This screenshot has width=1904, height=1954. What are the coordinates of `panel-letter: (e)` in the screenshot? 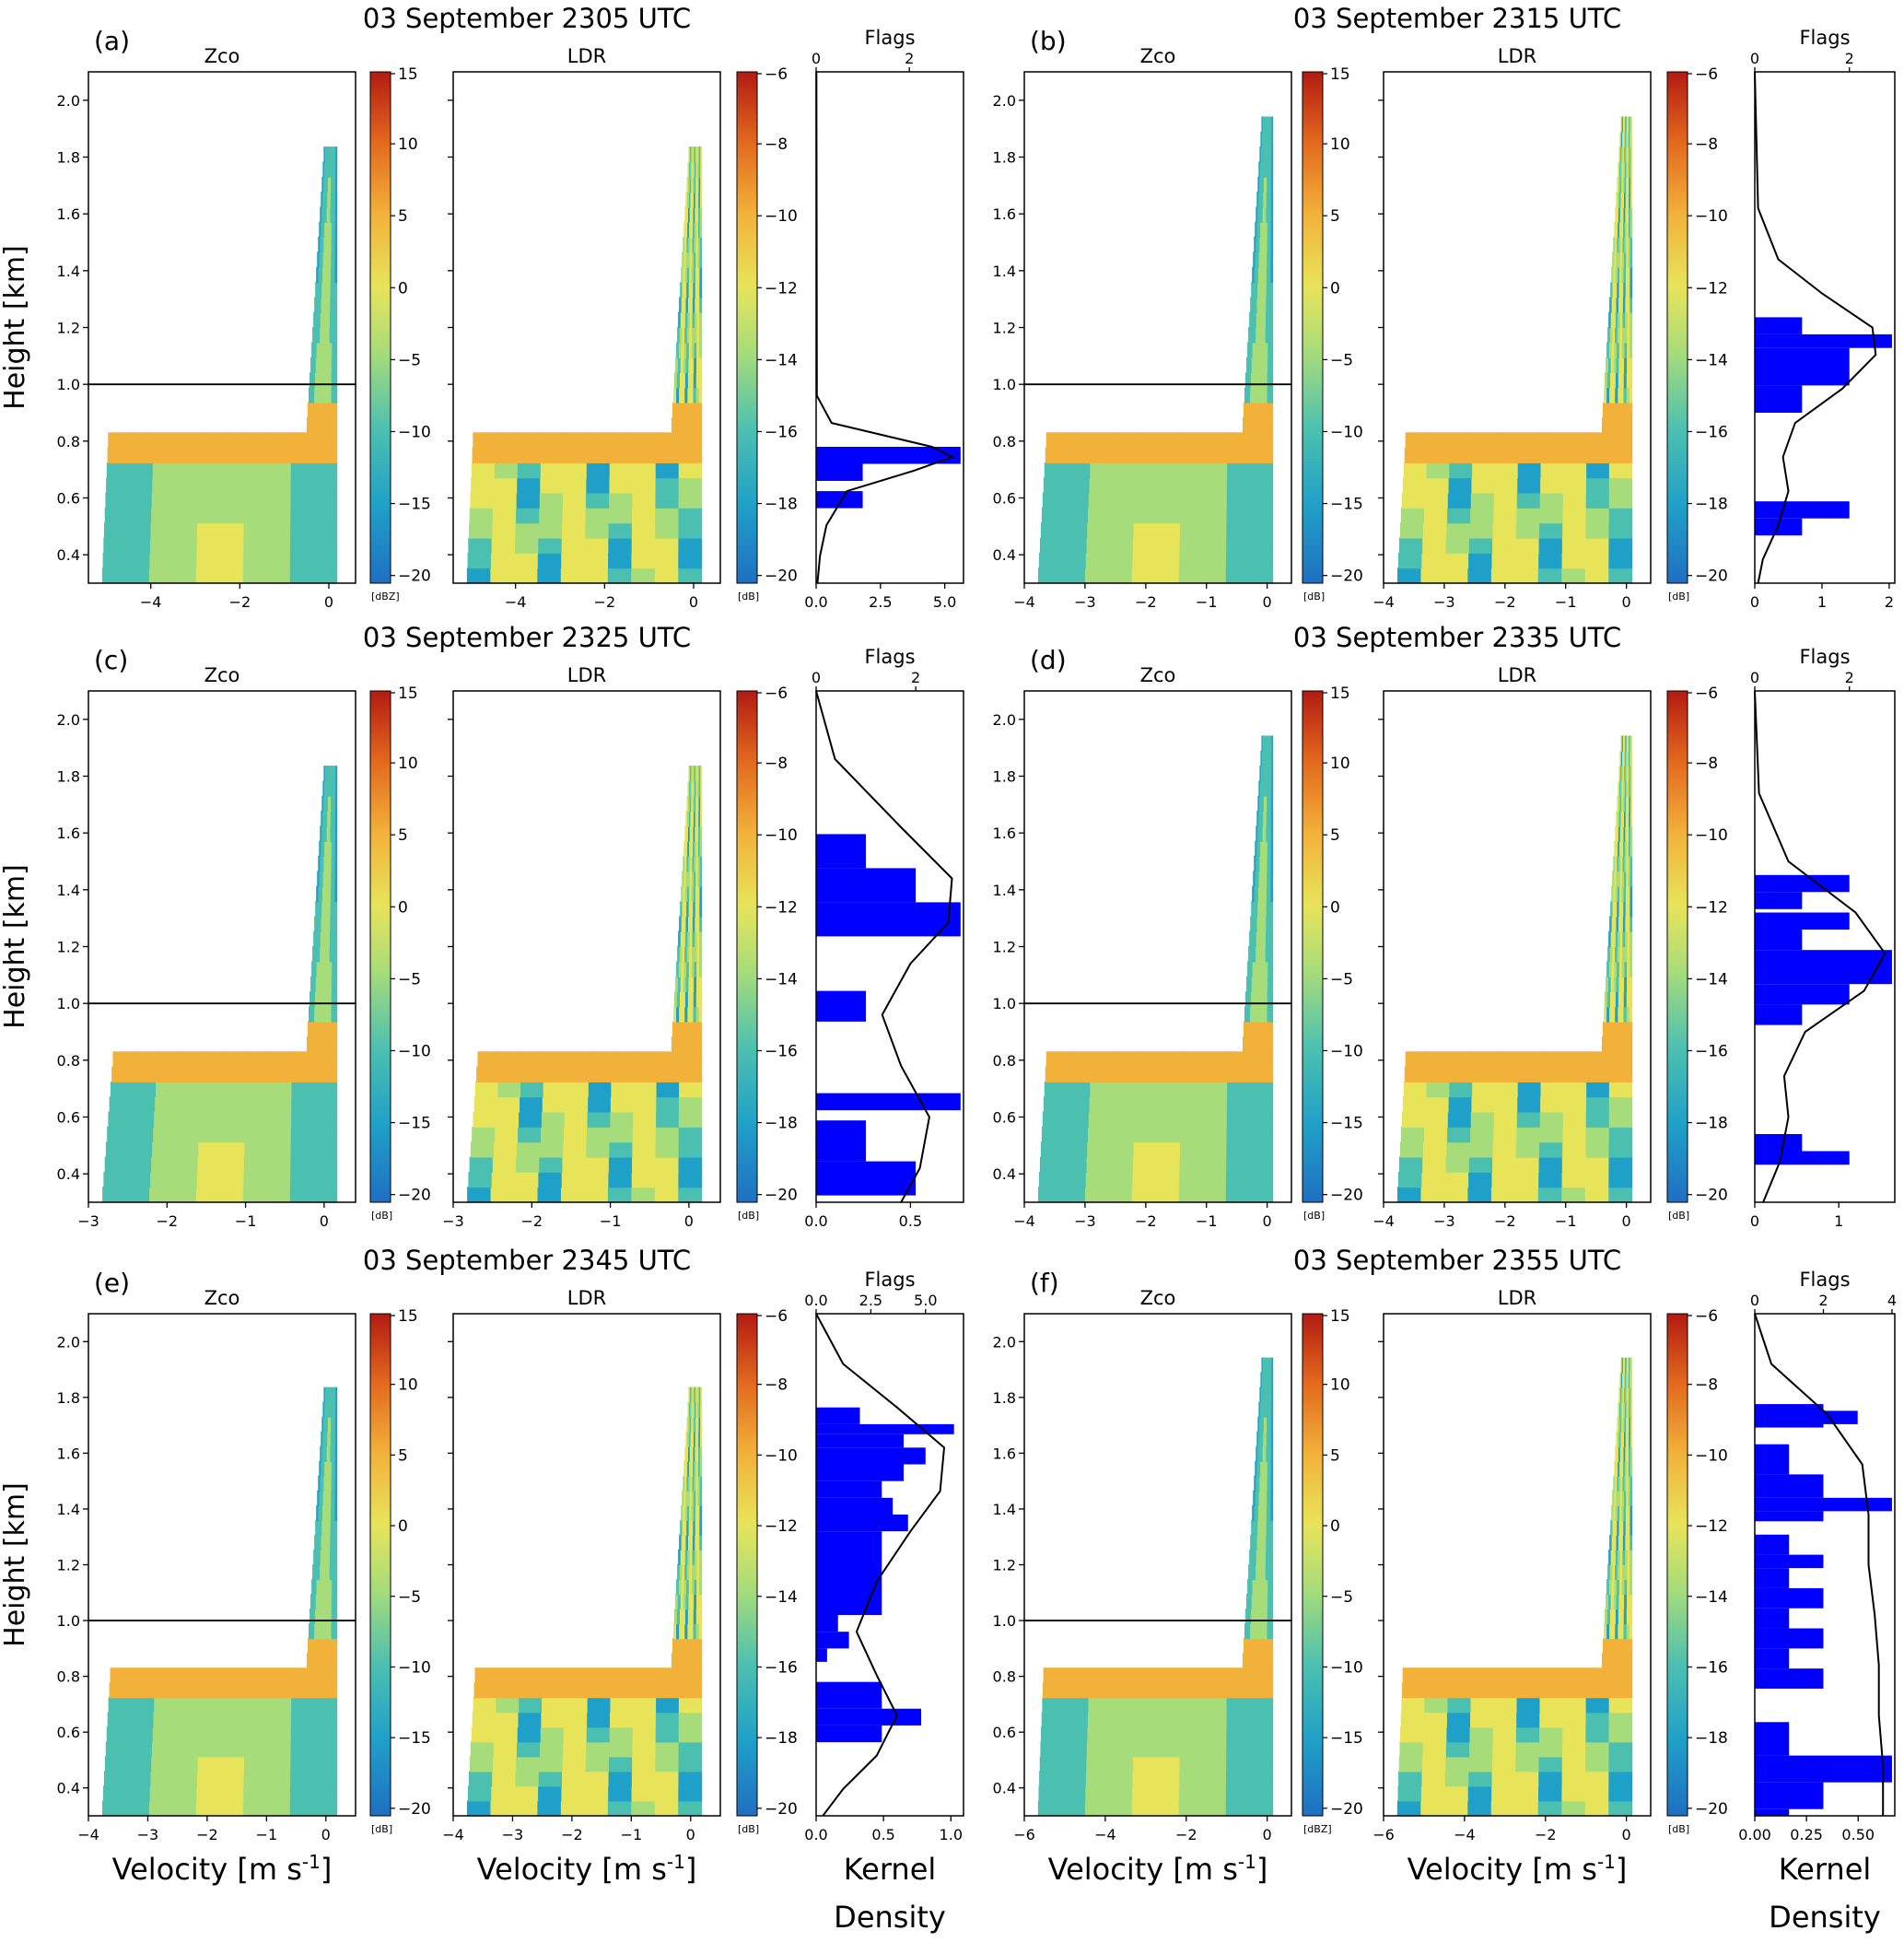 It's located at (112, 1283).